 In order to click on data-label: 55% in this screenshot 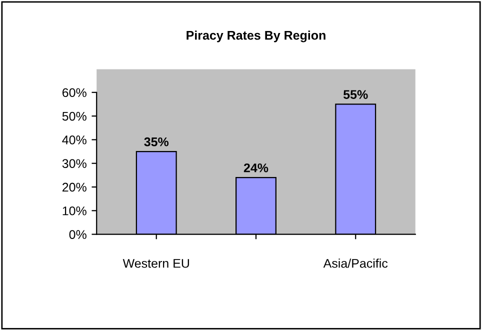, I will do `click(355, 94)`.